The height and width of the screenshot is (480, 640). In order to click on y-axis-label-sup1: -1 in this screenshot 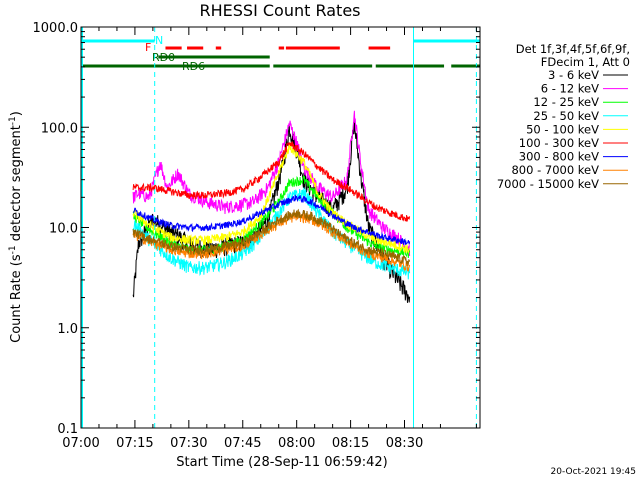, I will do `click(13, 249)`.